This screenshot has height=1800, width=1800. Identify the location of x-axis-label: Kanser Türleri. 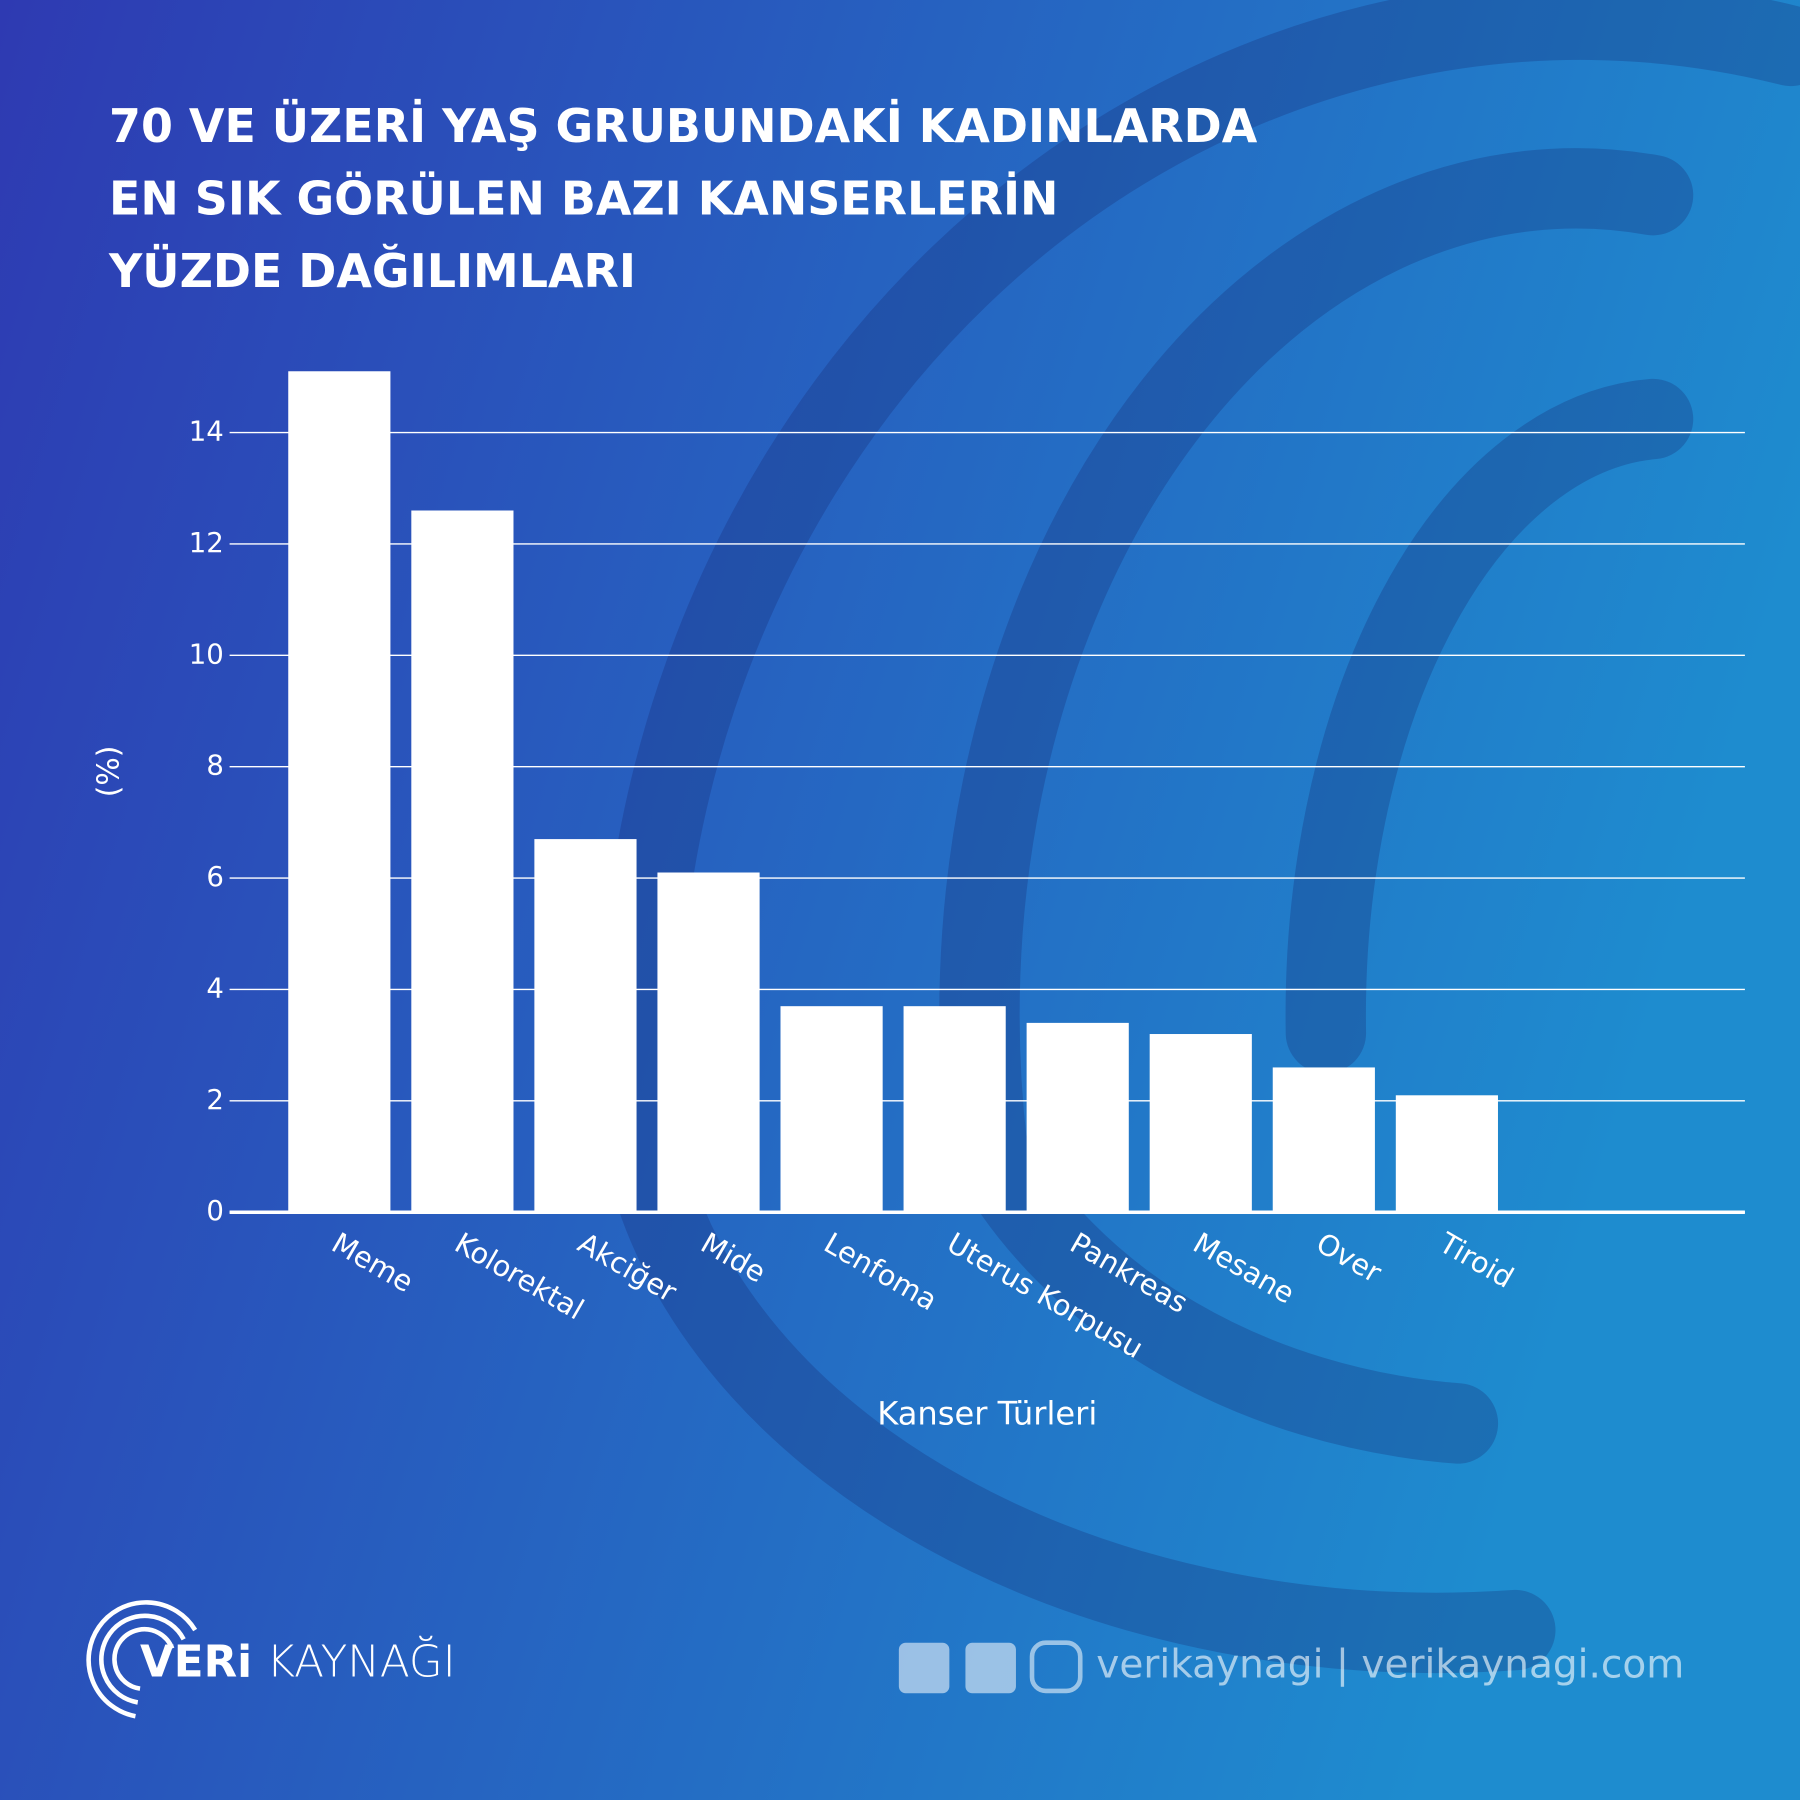
(987, 1413).